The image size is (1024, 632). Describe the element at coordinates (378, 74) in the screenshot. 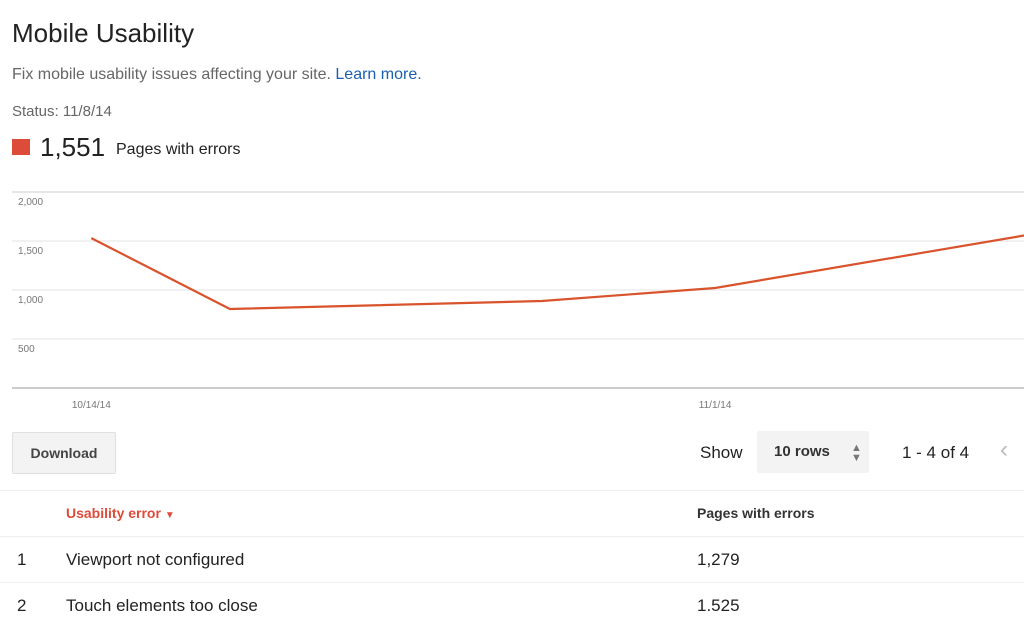

I see `learn-more-link: Learn more.` at that location.